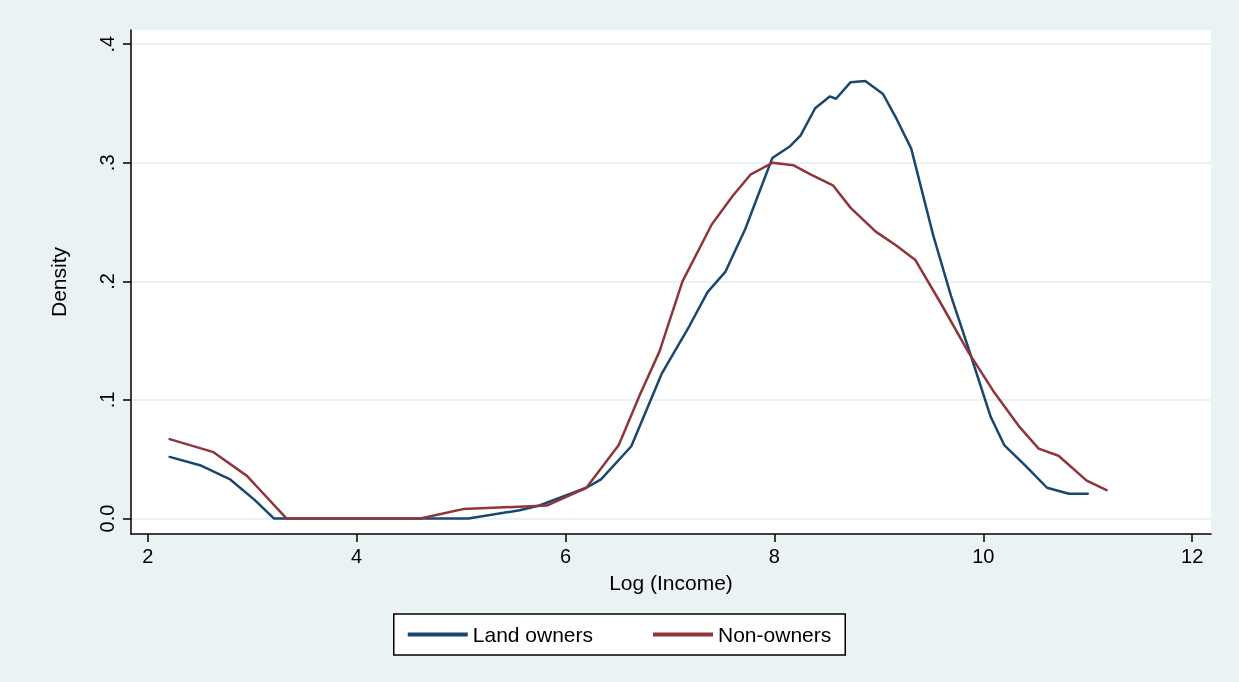  Describe the element at coordinates (357, 556) in the screenshot. I see `x-tick-label: 4` at that location.